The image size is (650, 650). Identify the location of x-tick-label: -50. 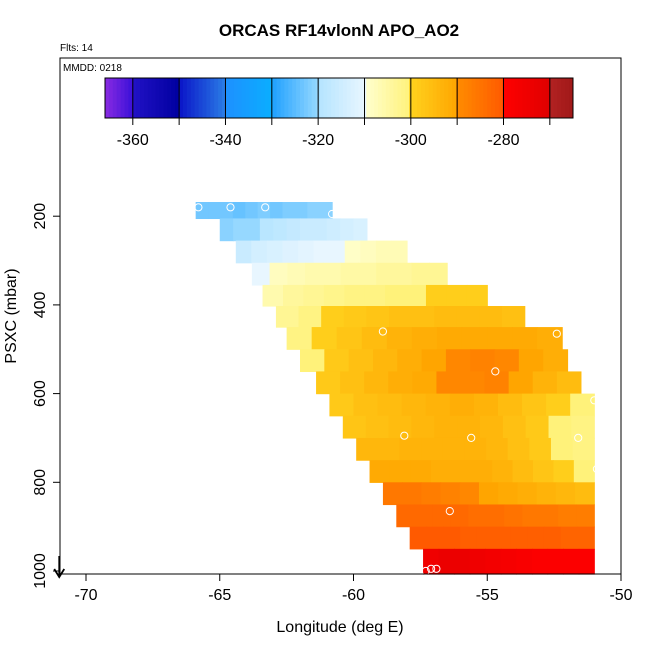
(620, 595).